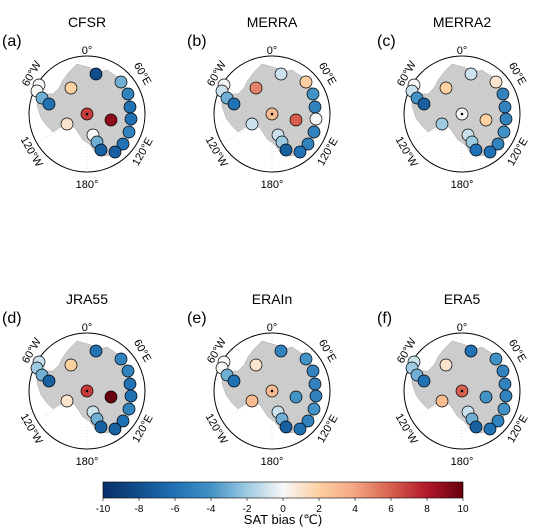  Describe the element at coordinates (283, 490) in the screenshot. I see `colorbar-ramp` at that location.